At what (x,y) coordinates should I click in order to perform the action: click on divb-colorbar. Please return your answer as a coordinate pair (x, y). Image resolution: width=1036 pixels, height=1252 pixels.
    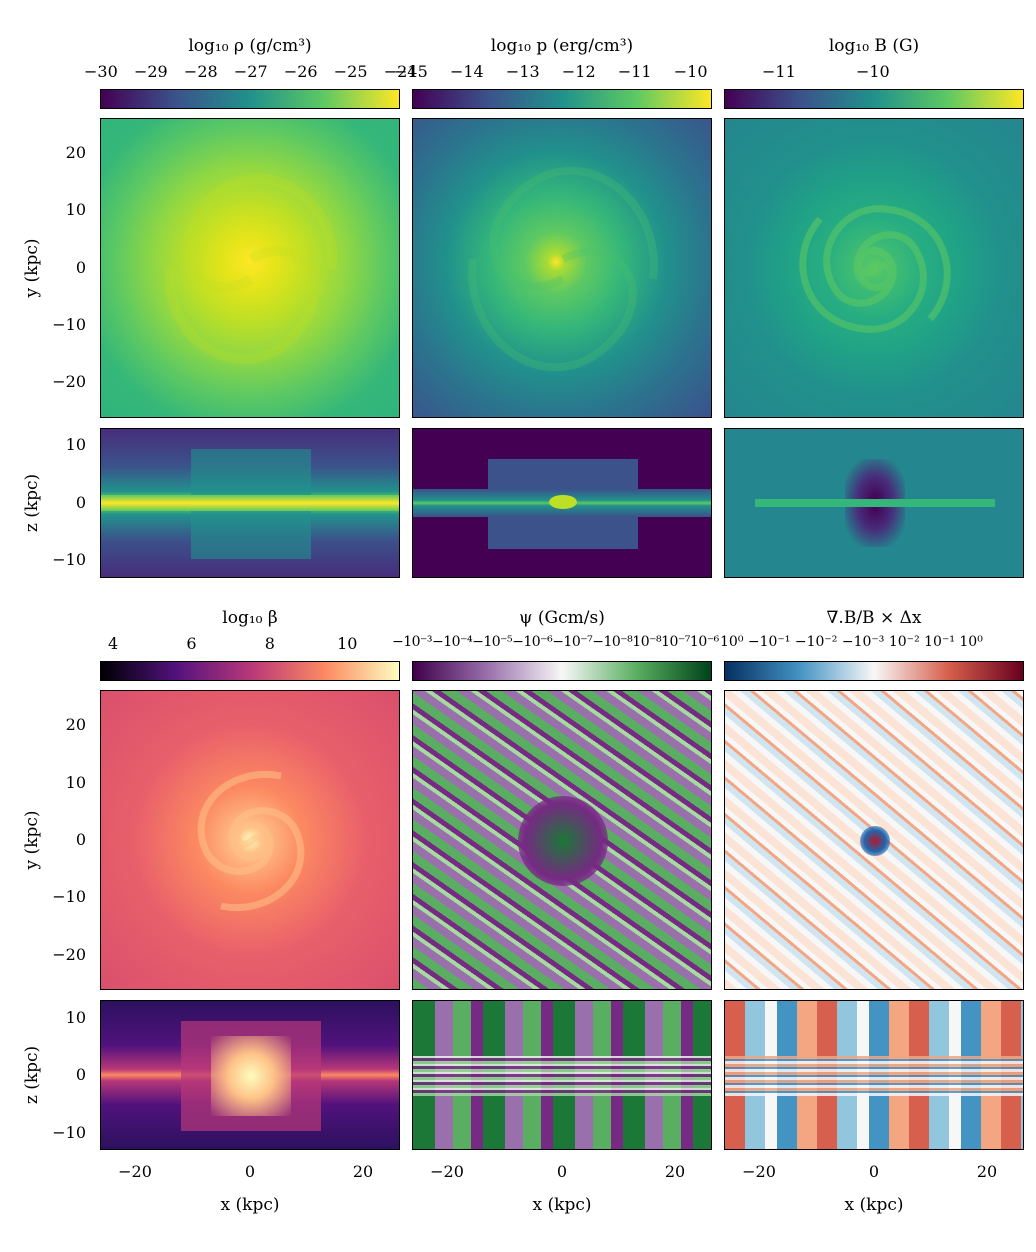
    Looking at the image, I should click on (874, 671).